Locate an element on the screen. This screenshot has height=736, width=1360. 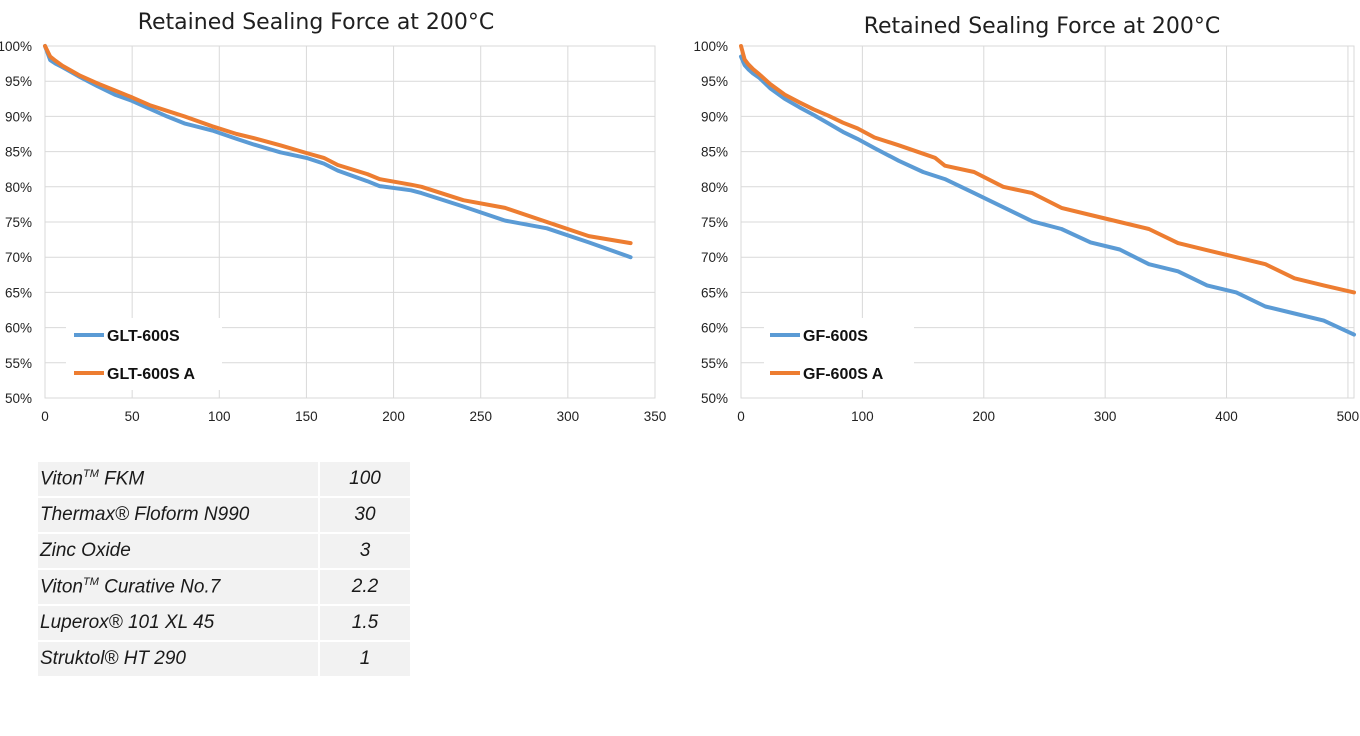
ingredient-amount: 1 is located at coordinates (364, 659).